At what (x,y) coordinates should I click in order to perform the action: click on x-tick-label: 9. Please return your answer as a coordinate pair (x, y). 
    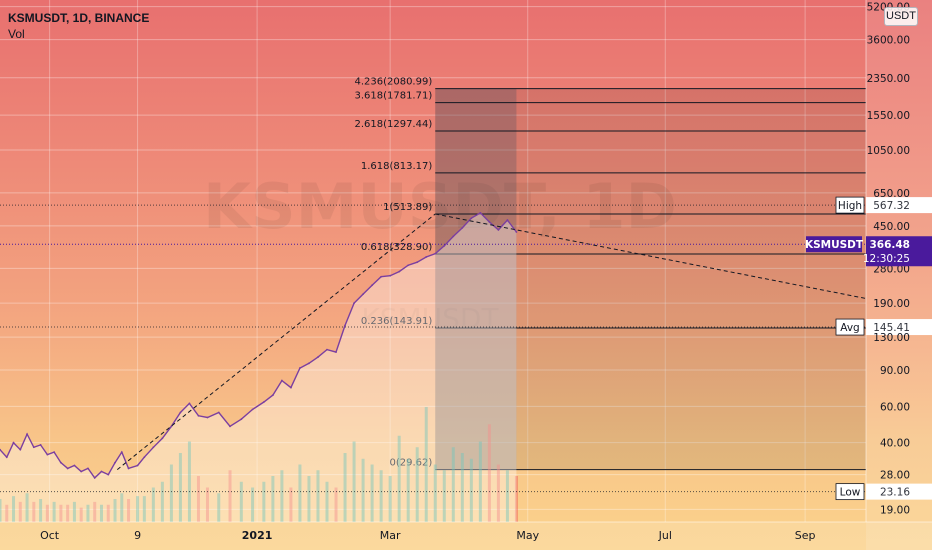
    Looking at the image, I should click on (137, 535).